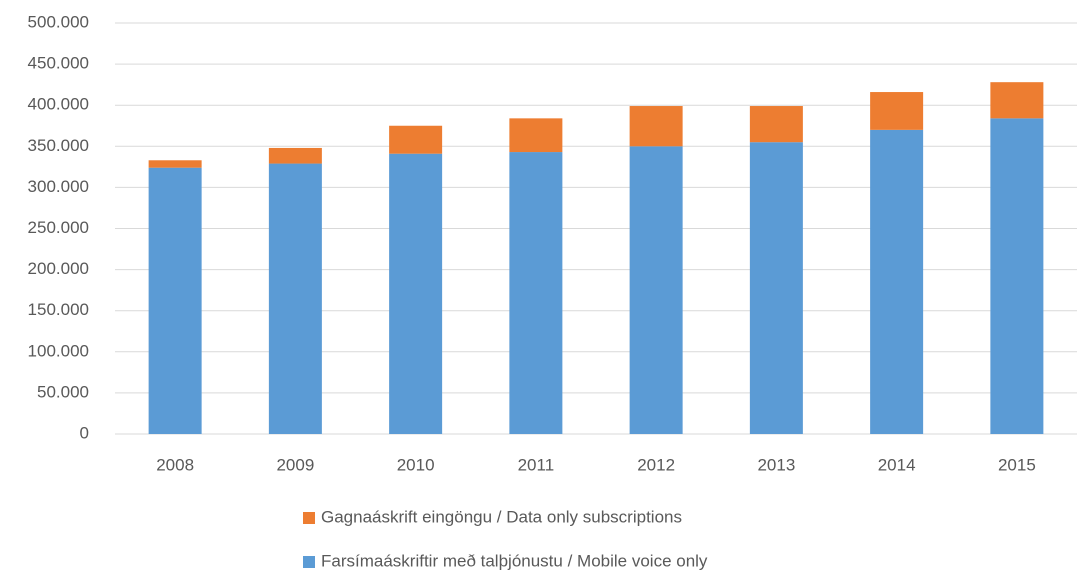 This screenshot has height=574, width=1087. I want to click on y-tick-label: 200.000, so click(58, 268).